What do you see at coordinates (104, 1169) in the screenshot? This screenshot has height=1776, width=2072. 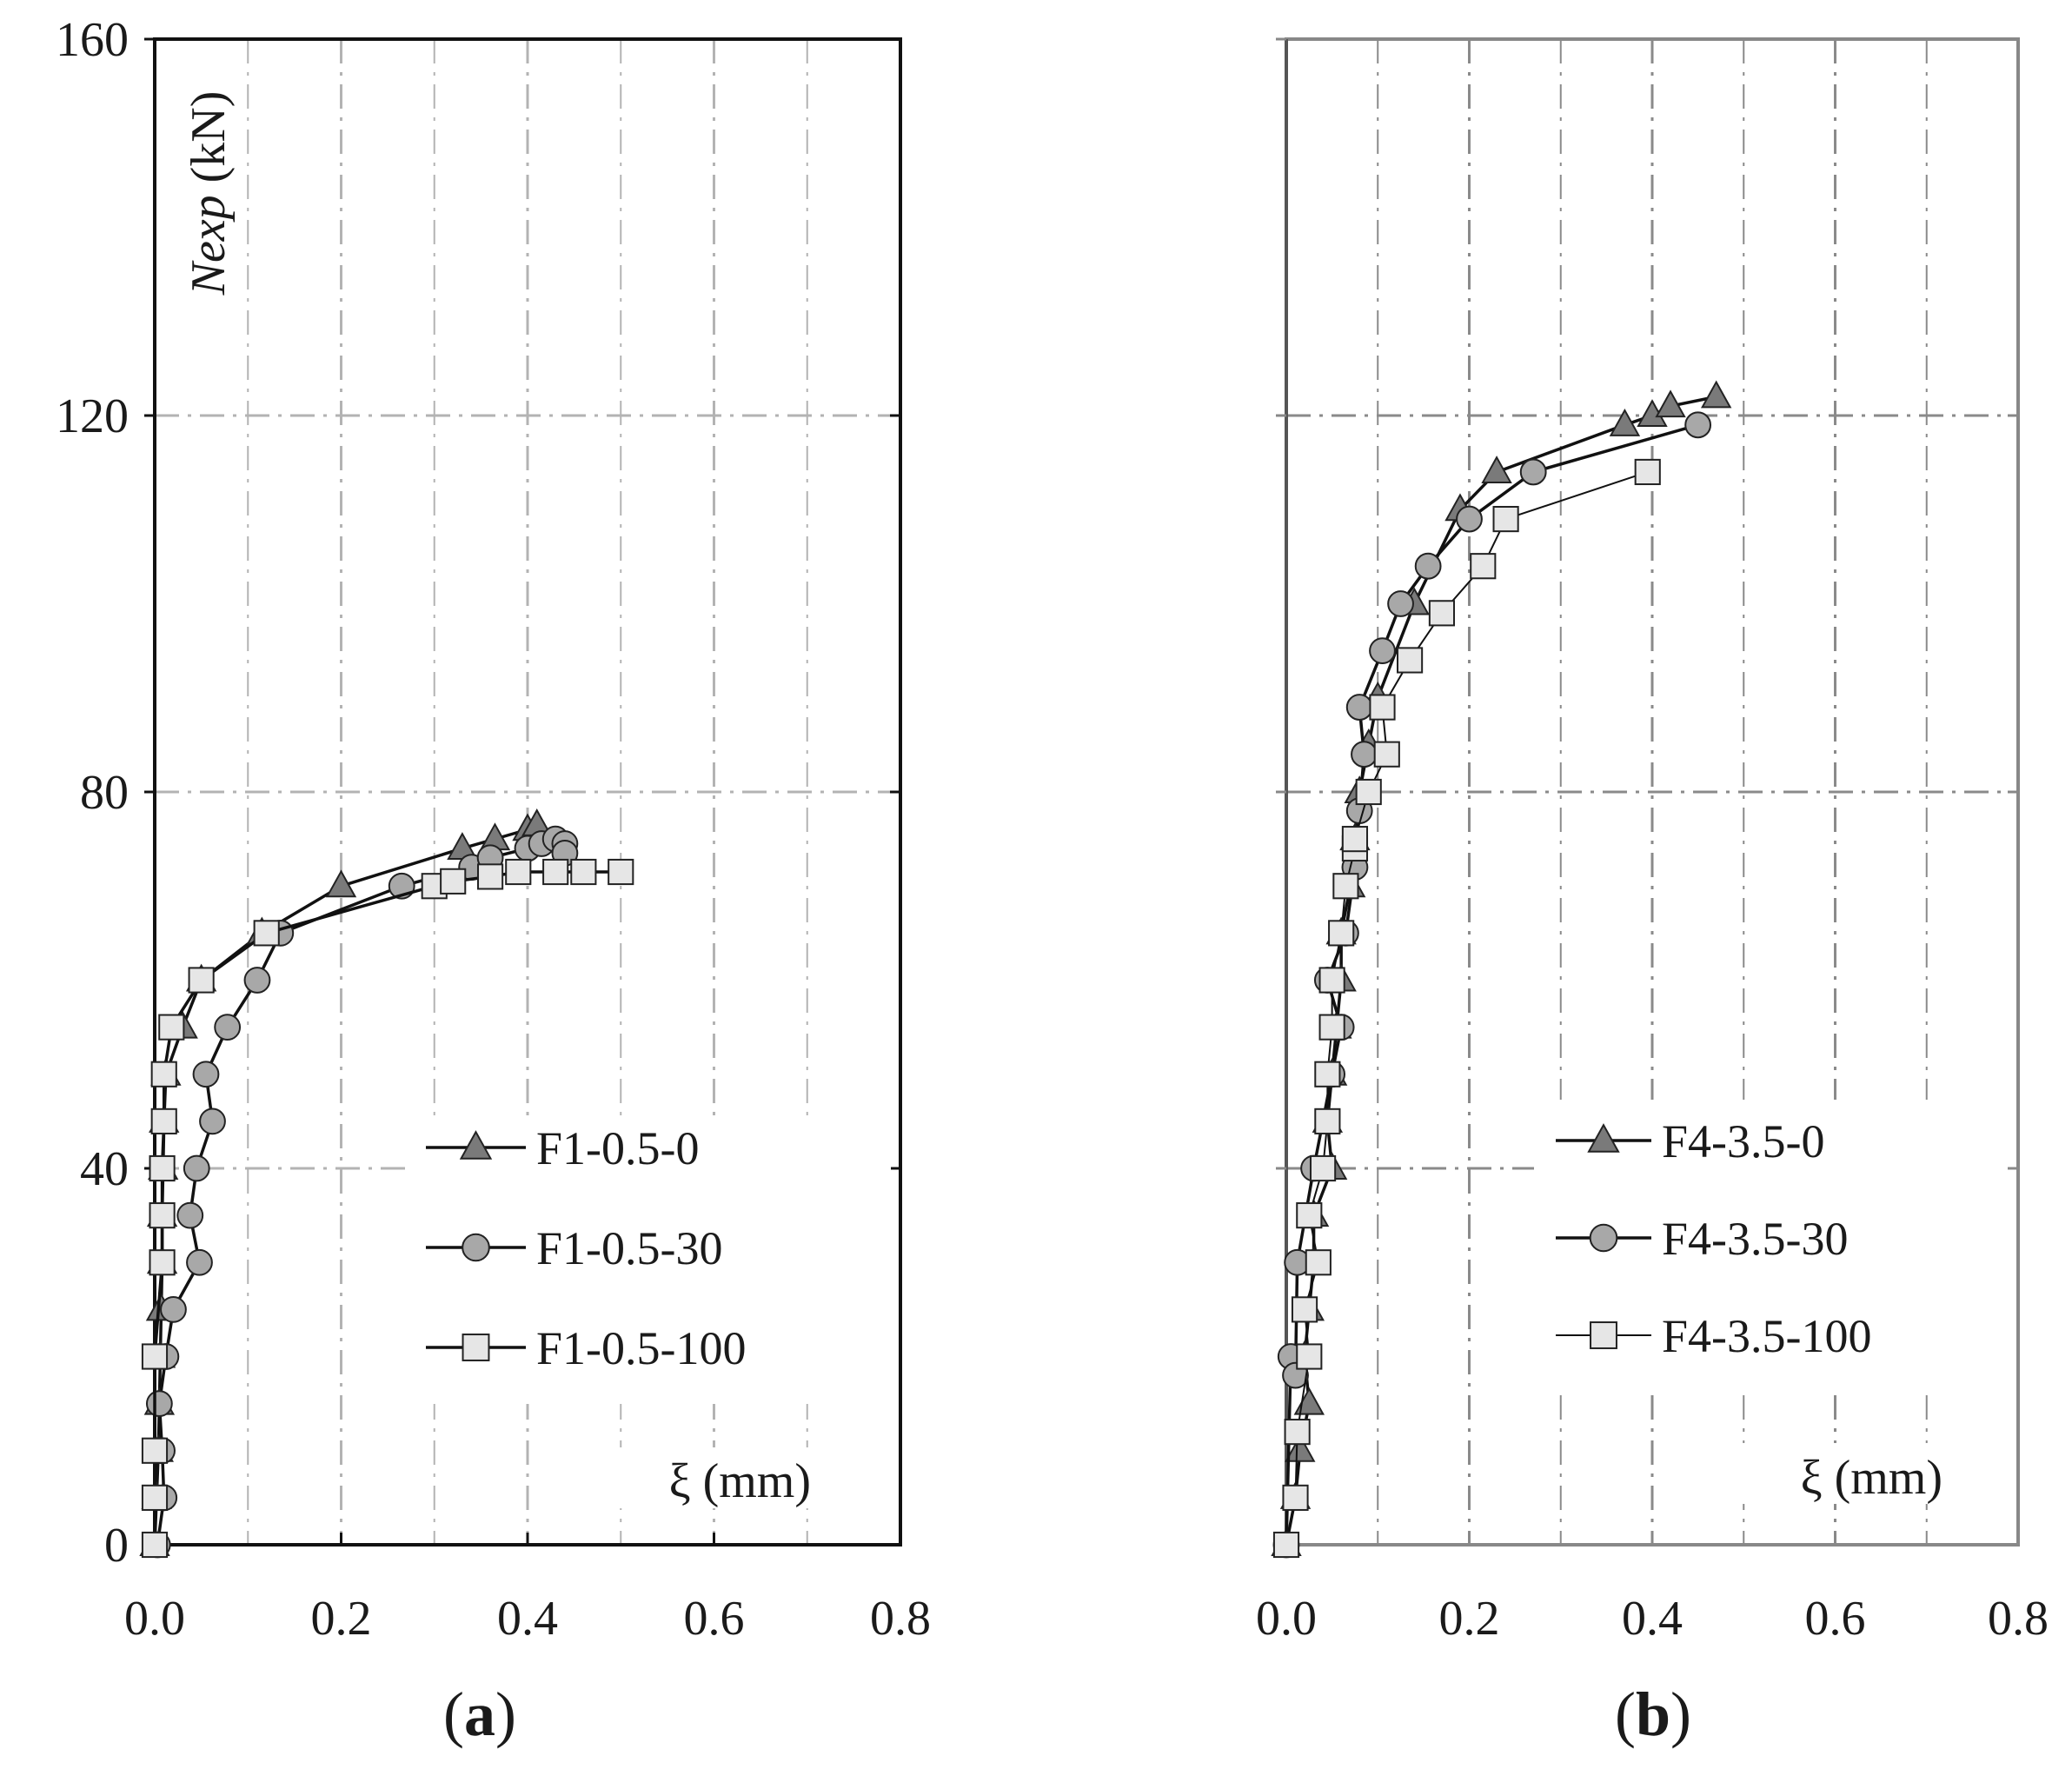 I see `y-tick-label: 40` at bounding box center [104, 1169].